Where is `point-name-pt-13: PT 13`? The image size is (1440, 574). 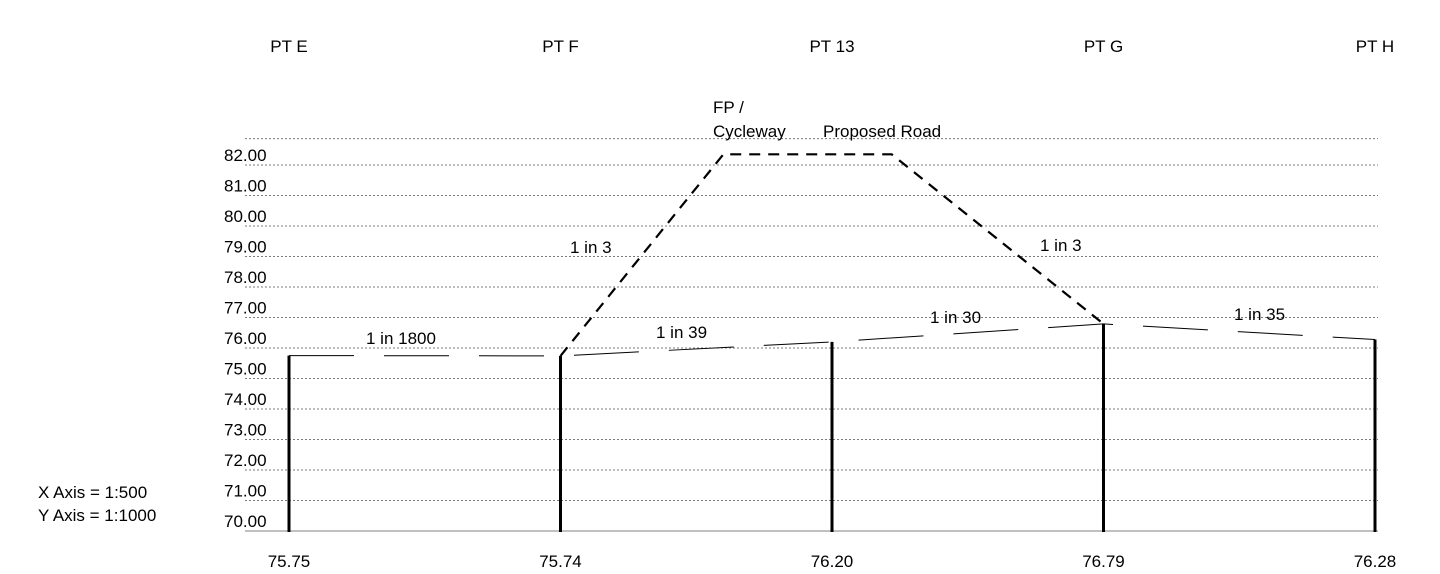
point-name-pt-13: PT 13 is located at coordinates (831, 46).